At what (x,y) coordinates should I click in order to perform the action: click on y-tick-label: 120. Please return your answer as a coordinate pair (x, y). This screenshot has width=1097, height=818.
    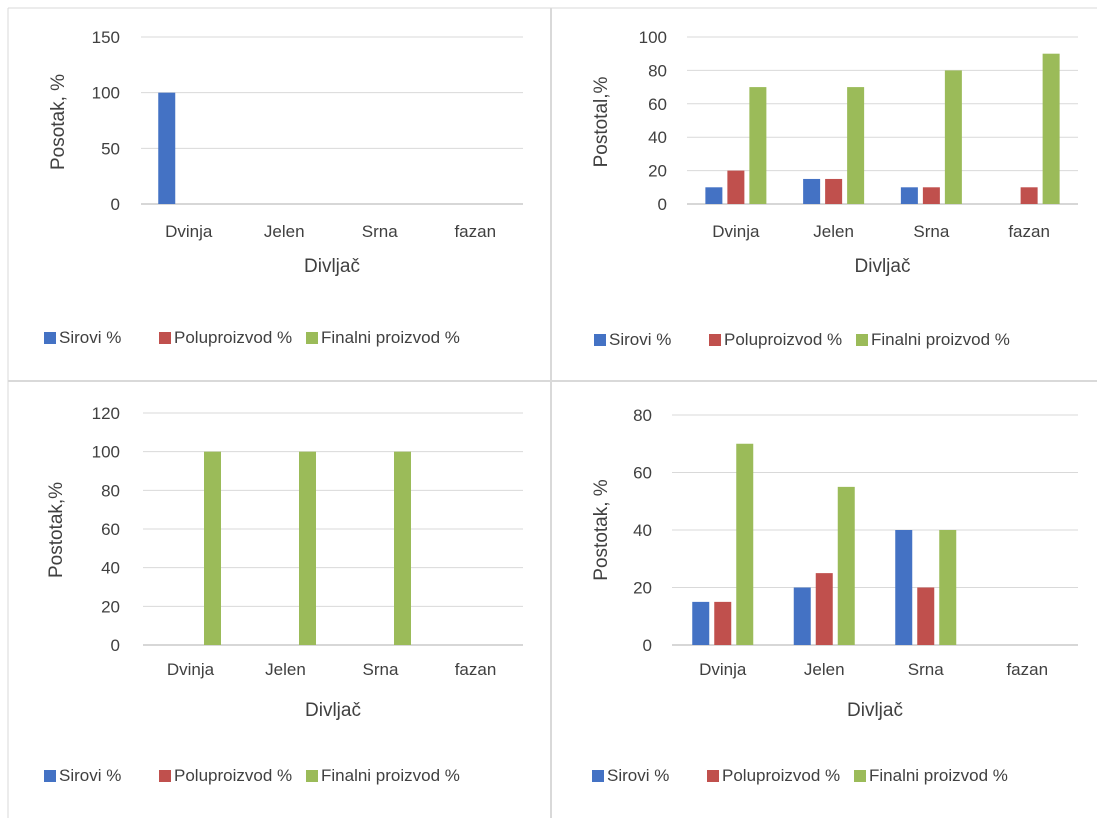
    Looking at the image, I should click on (106, 413).